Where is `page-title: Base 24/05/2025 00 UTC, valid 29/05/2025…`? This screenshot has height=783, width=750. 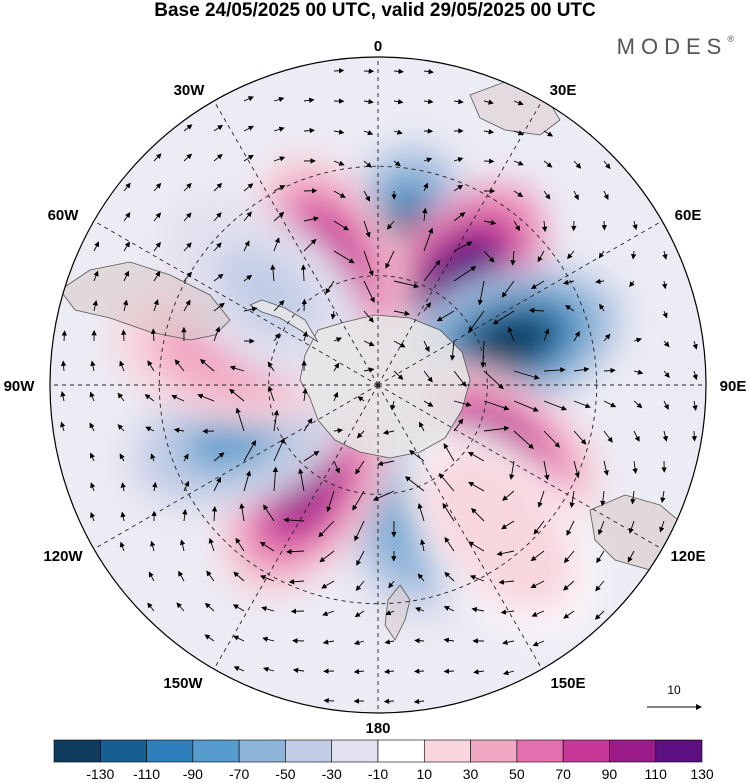 page-title: Base 24/05/2025 00 UTC, valid 29/05/2025… is located at coordinates (375, 10).